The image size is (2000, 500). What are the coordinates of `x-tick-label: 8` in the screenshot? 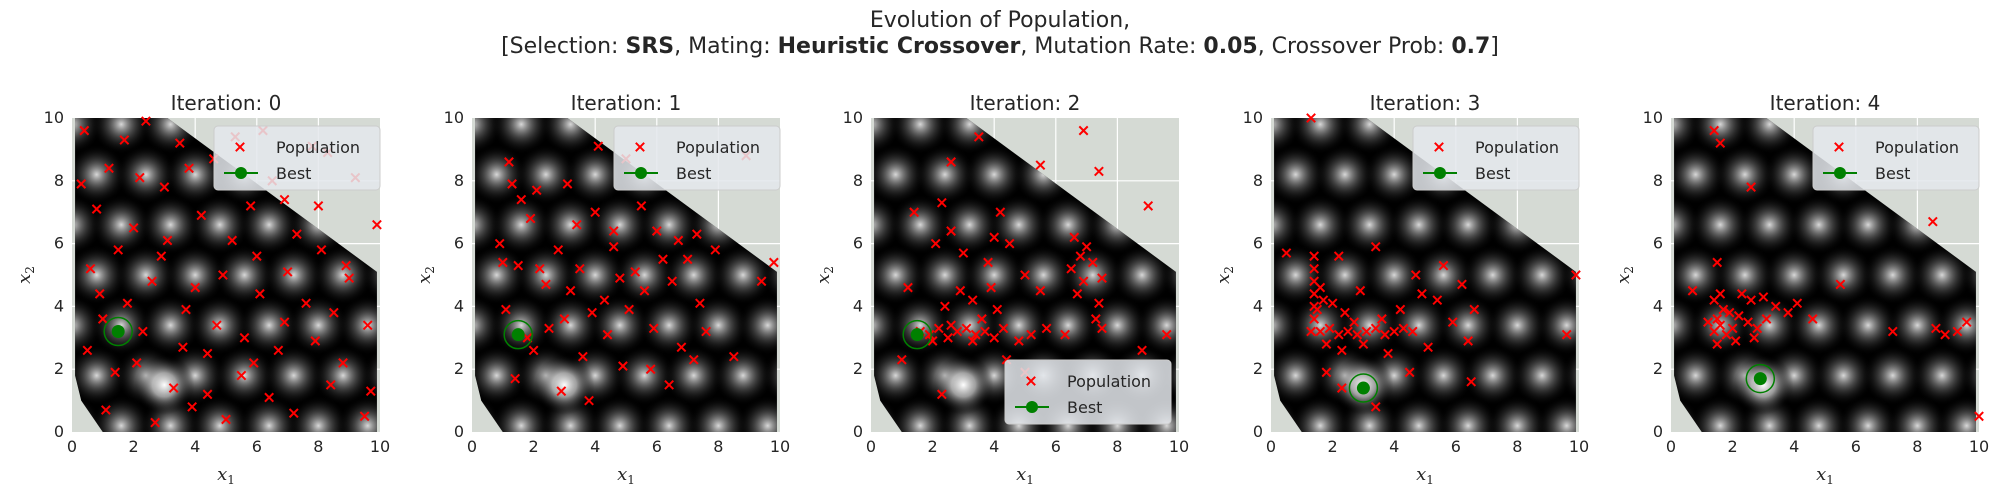 It's located at (318, 446).